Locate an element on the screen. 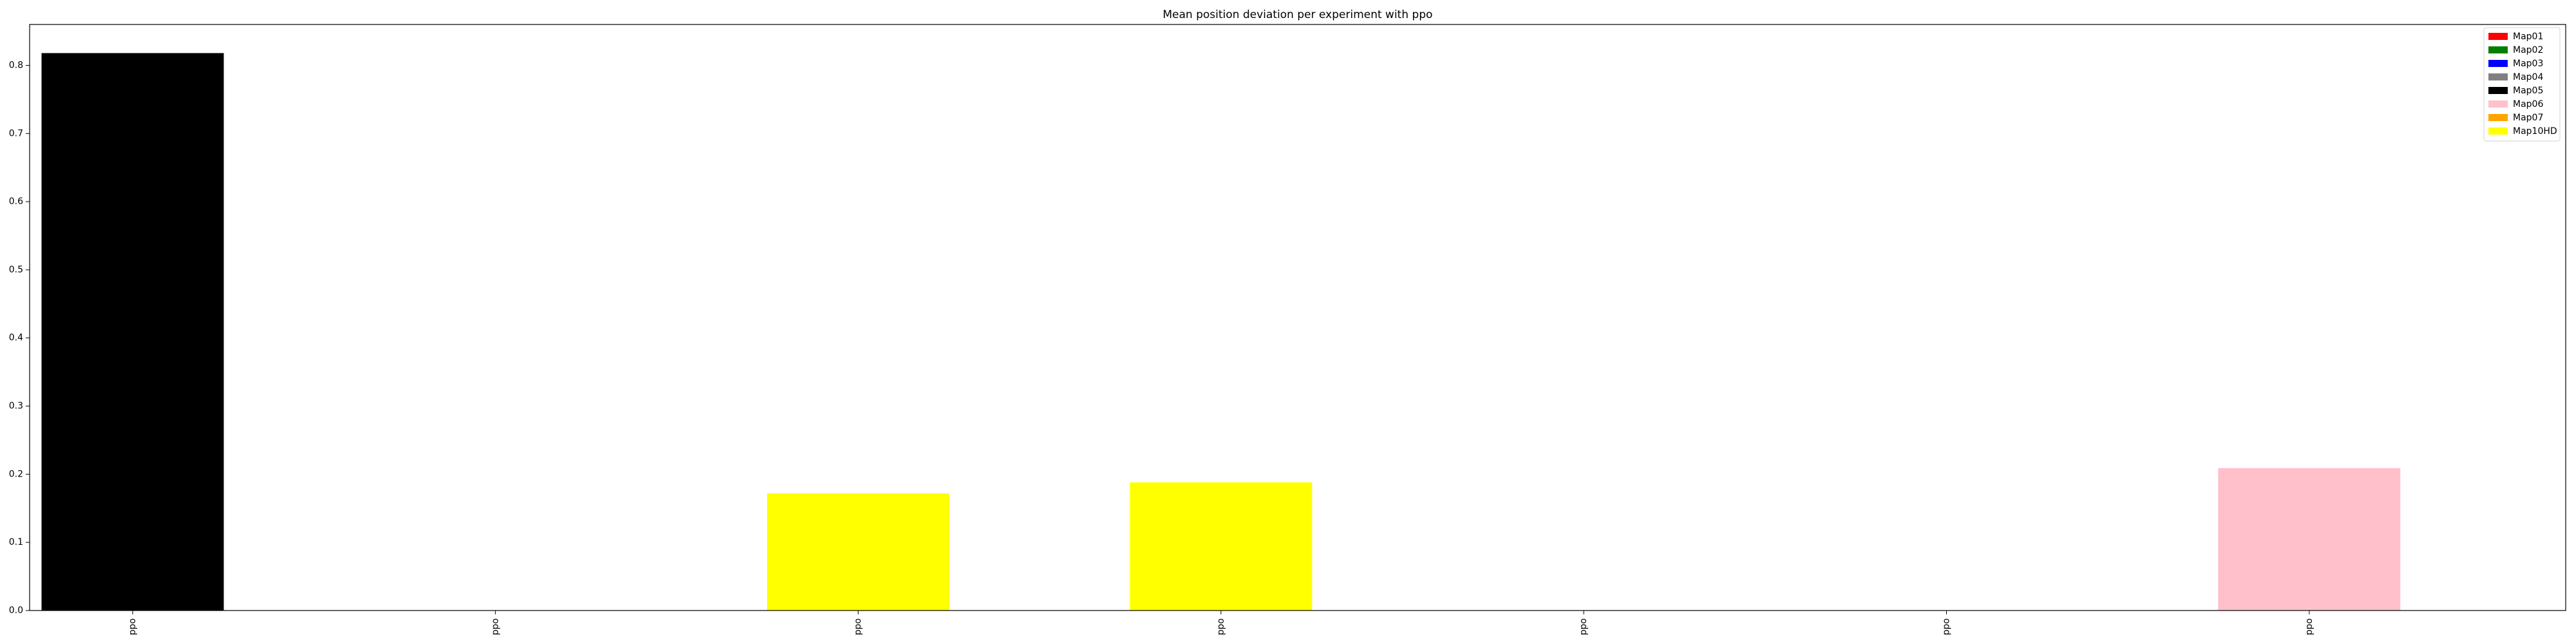 The height and width of the screenshot is (644, 2576). legend-box is located at coordinates (2522, 84).